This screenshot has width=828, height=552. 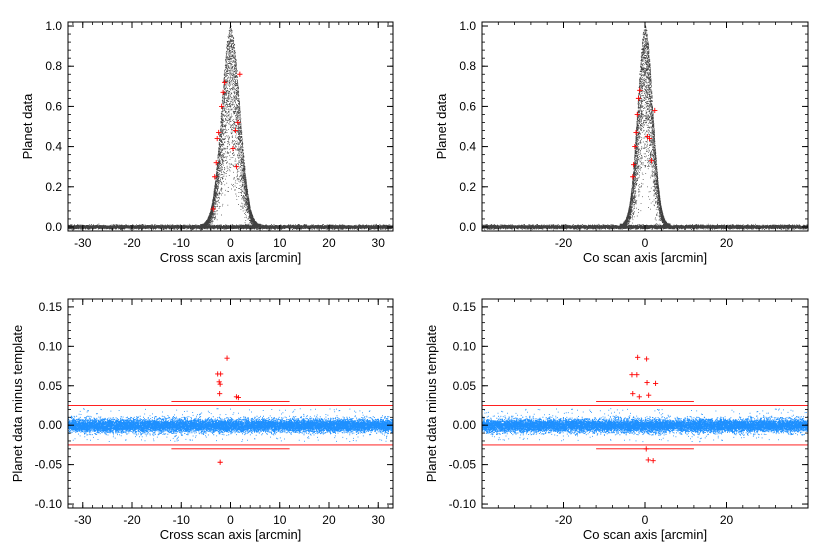 What do you see at coordinates (465, 307) in the screenshot?
I see `y-tick-label: 0.15` at bounding box center [465, 307].